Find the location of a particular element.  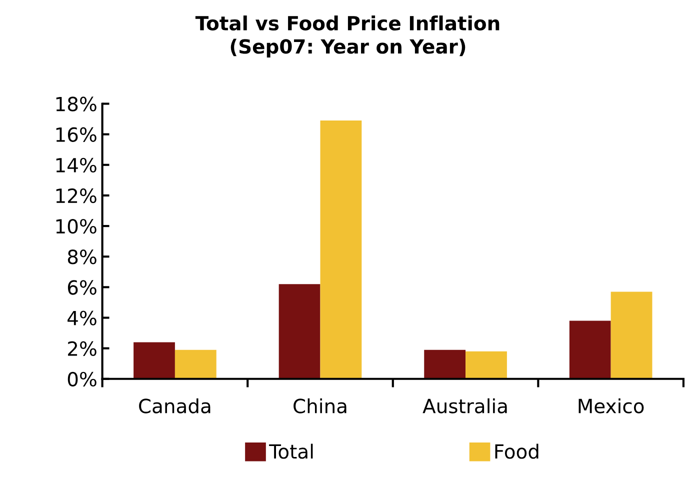

legend-label: Food is located at coordinates (516, 451).